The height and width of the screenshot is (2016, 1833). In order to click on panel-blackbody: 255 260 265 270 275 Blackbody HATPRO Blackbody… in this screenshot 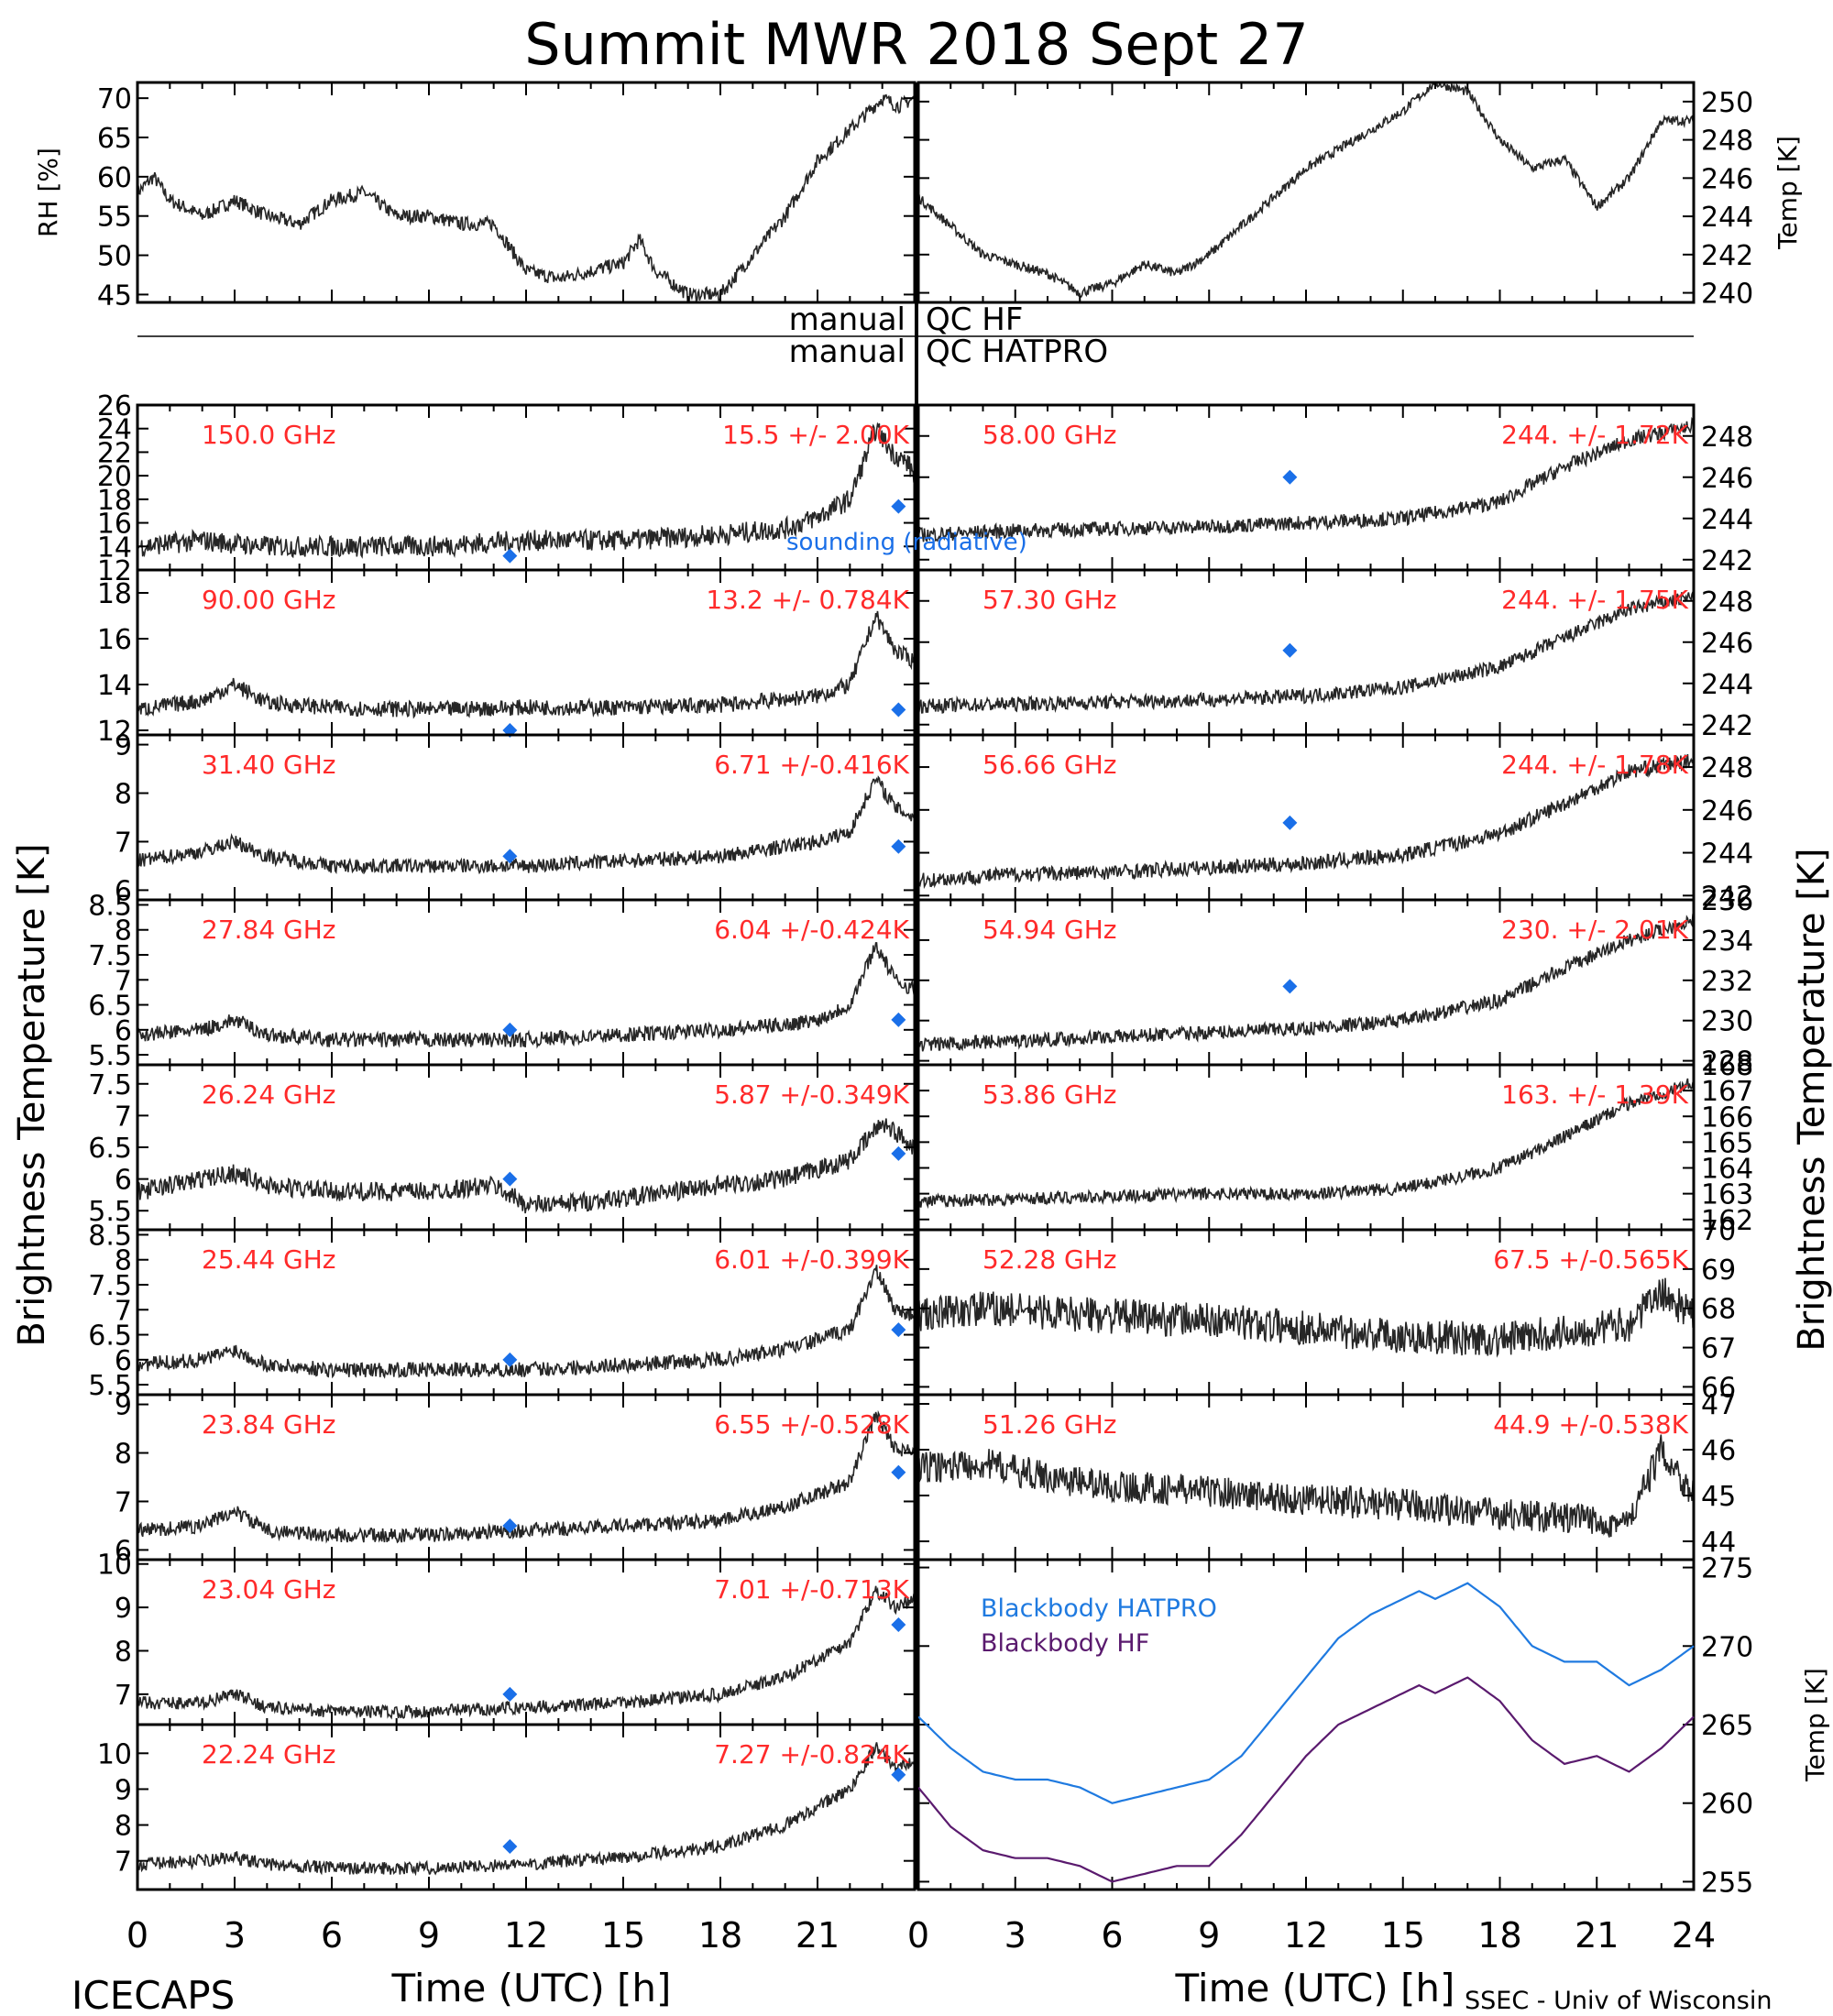, I will do `click(1373, 1726)`.